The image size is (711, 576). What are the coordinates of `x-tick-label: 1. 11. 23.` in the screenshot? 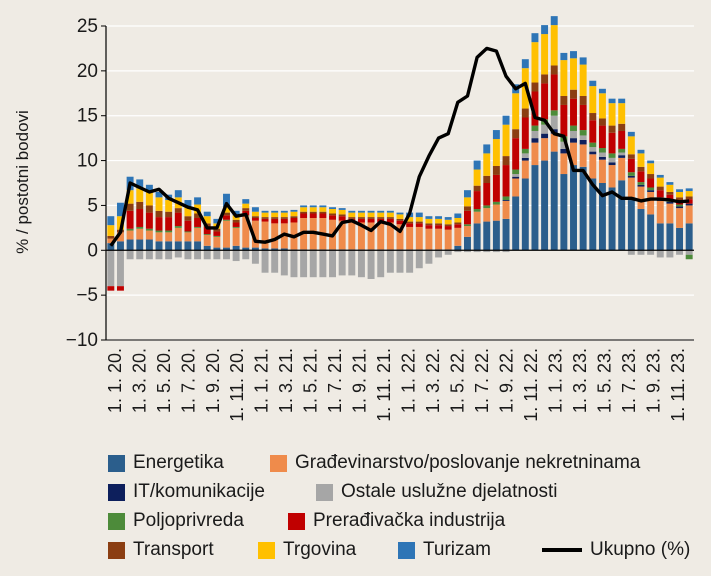 It's located at (678, 385).